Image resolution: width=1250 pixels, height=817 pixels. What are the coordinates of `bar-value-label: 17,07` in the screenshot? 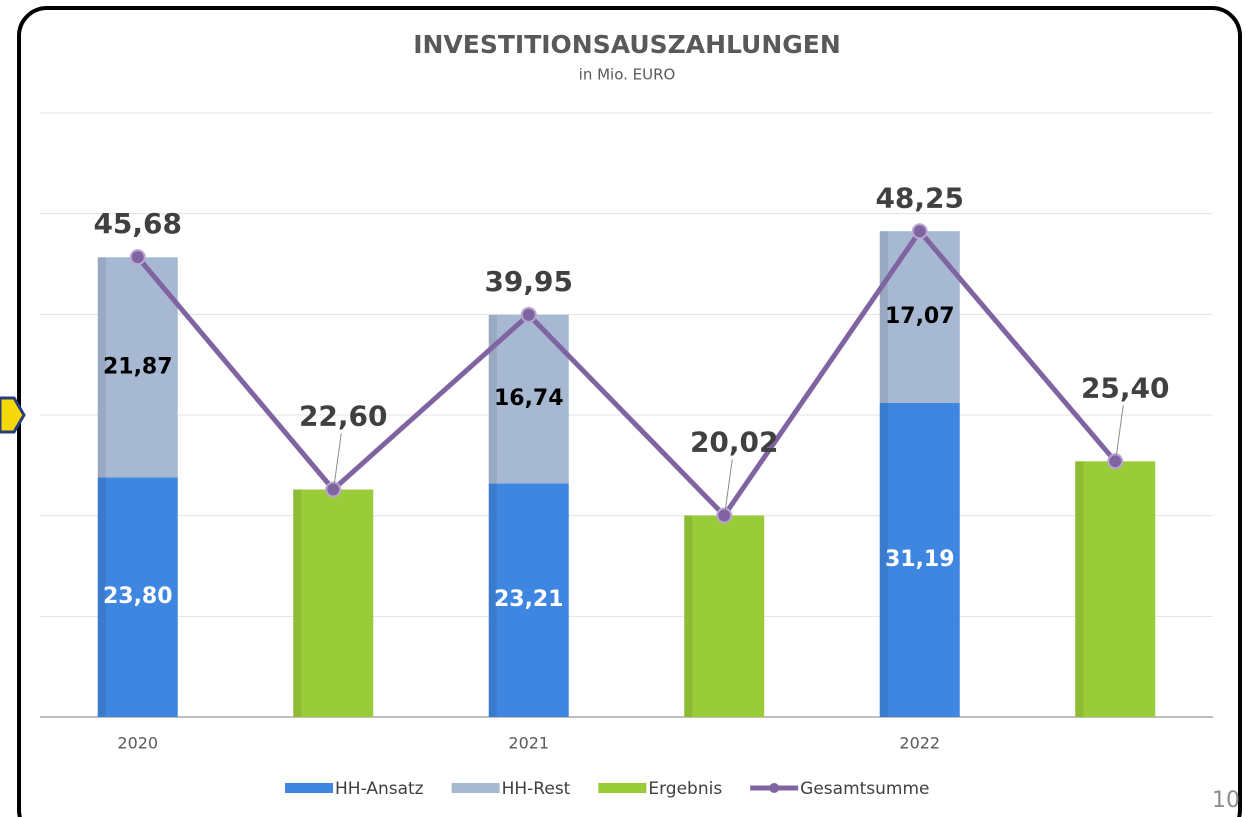 It's located at (920, 316).